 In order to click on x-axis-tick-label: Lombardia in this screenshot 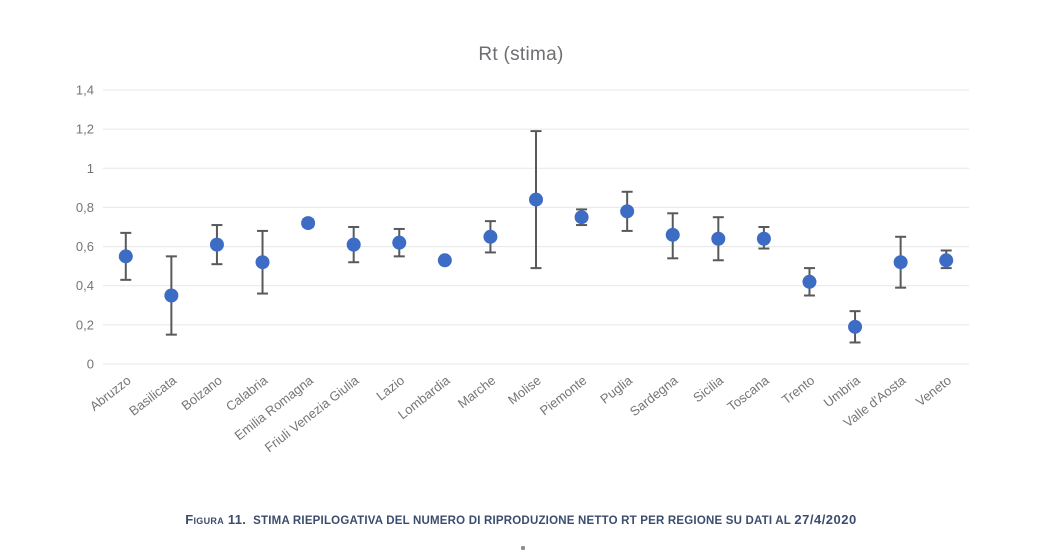, I will do `click(424, 397)`.